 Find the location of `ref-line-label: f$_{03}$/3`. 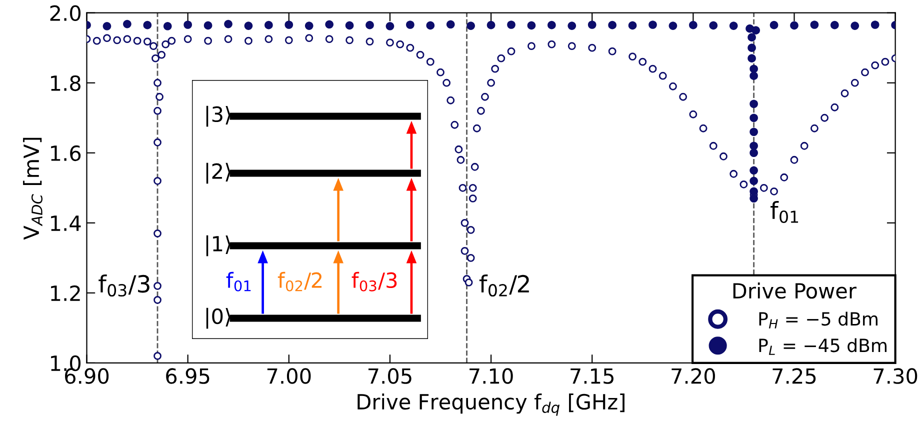

ref-line-label: f$_{03}$/3 is located at coordinates (124, 285).